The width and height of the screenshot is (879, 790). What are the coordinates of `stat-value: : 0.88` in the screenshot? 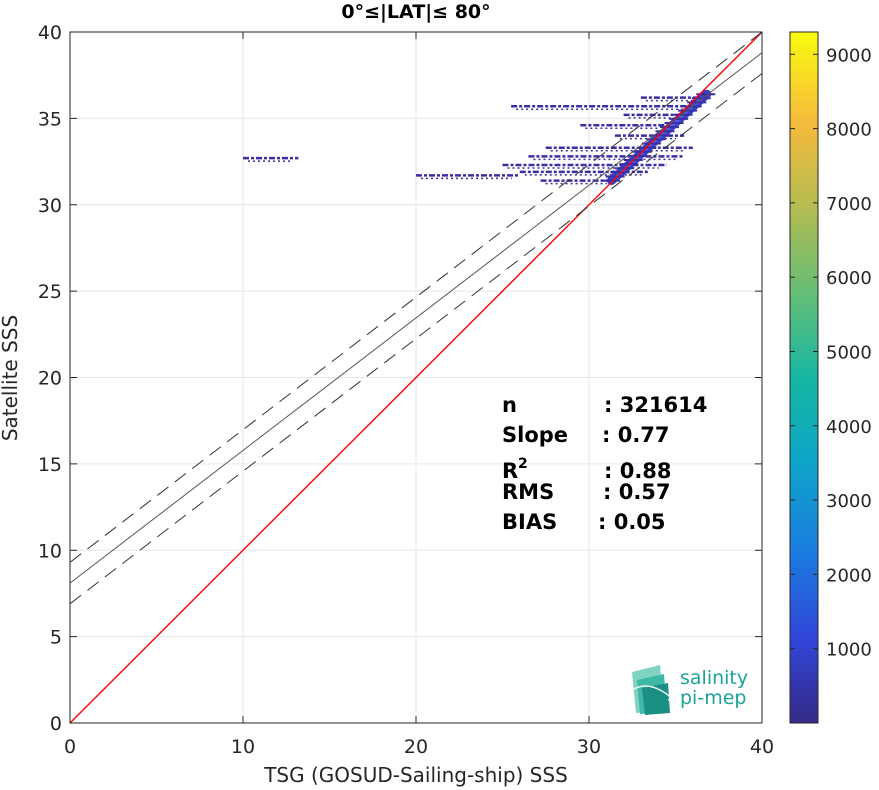 It's located at (638, 471).